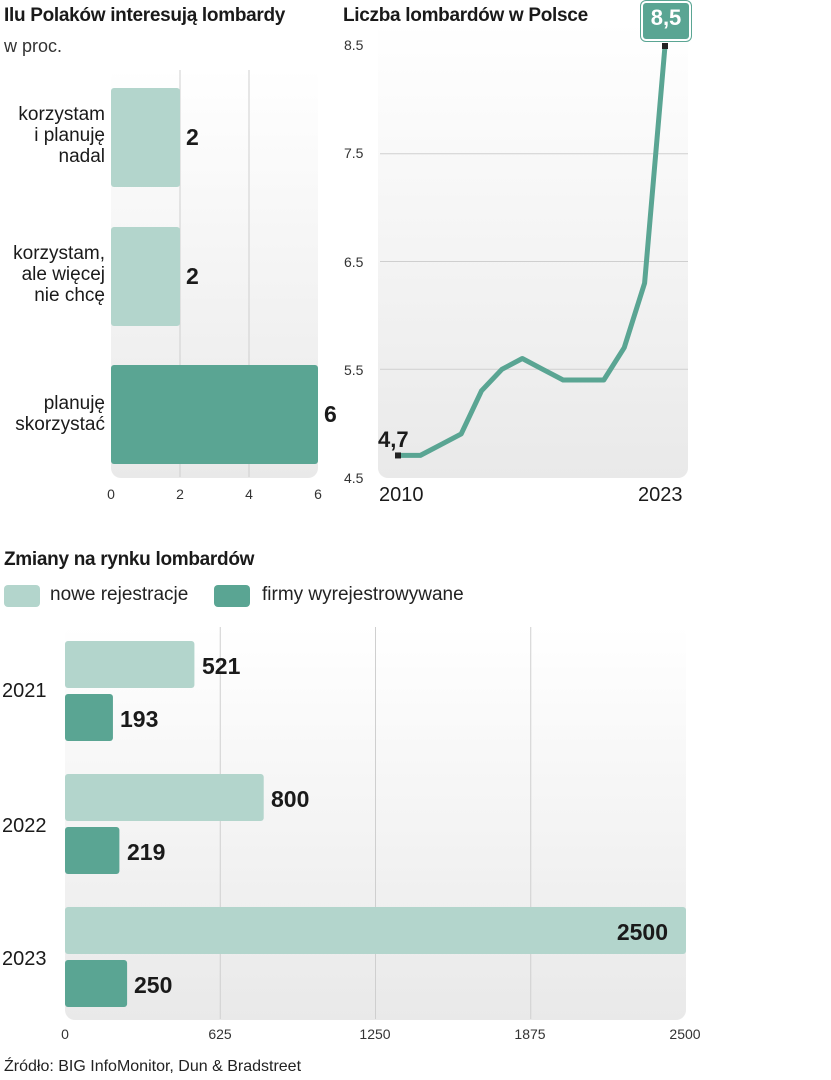 This screenshot has height=1080, width=831. Describe the element at coordinates (354, 478) in the screenshot. I see `chart2-y-tick: 4.5` at that location.